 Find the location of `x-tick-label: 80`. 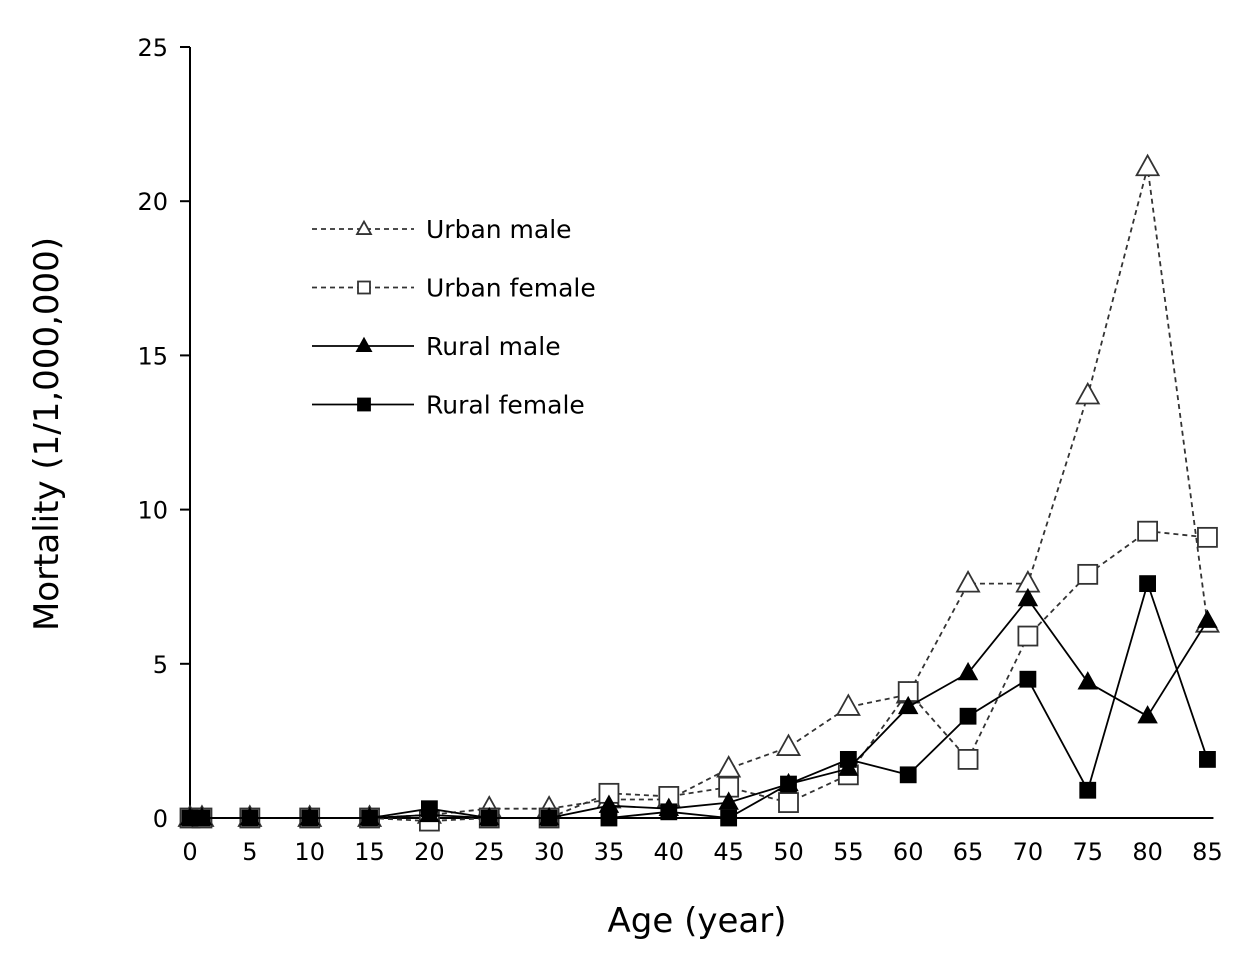

x-tick-label: 80 is located at coordinates (1147, 852).